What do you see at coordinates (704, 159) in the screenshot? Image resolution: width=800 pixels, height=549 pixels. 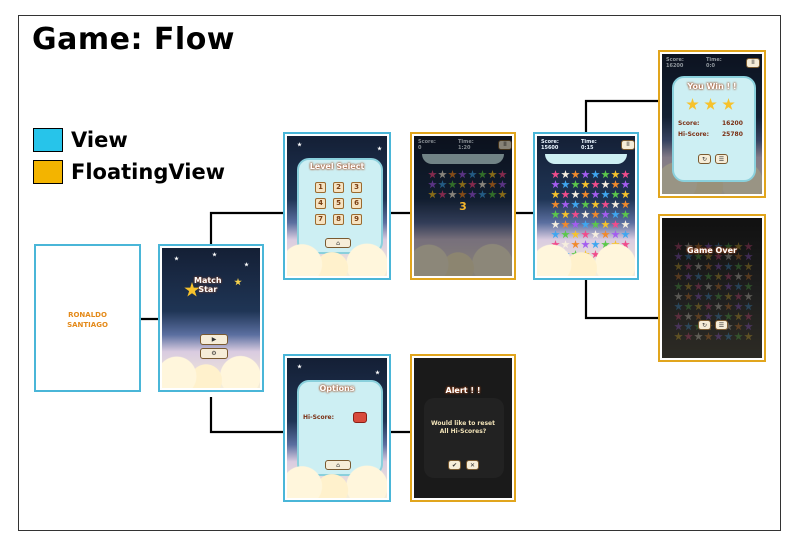 I see `retry-button: ↻` at bounding box center [704, 159].